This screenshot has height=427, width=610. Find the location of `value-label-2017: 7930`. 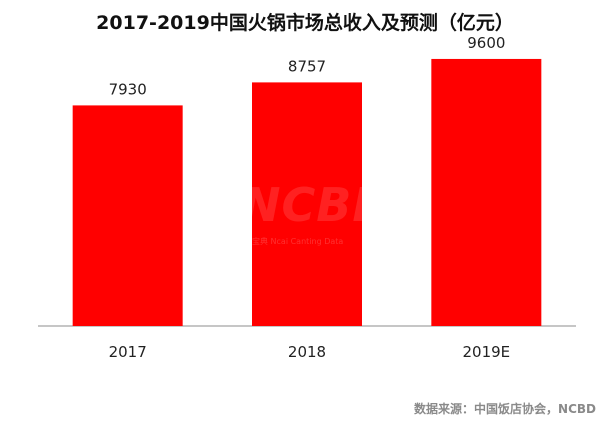

value-label-2017: 7930 is located at coordinates (128, 89).